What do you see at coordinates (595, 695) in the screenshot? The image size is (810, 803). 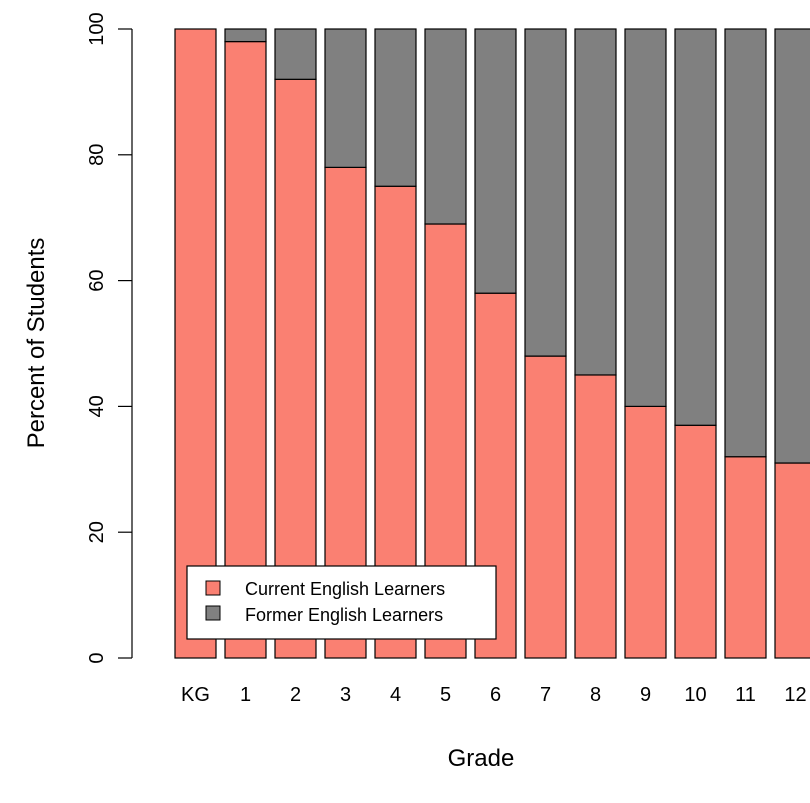 I see `x-tick-label: 8` at bounding box center [595, 695].